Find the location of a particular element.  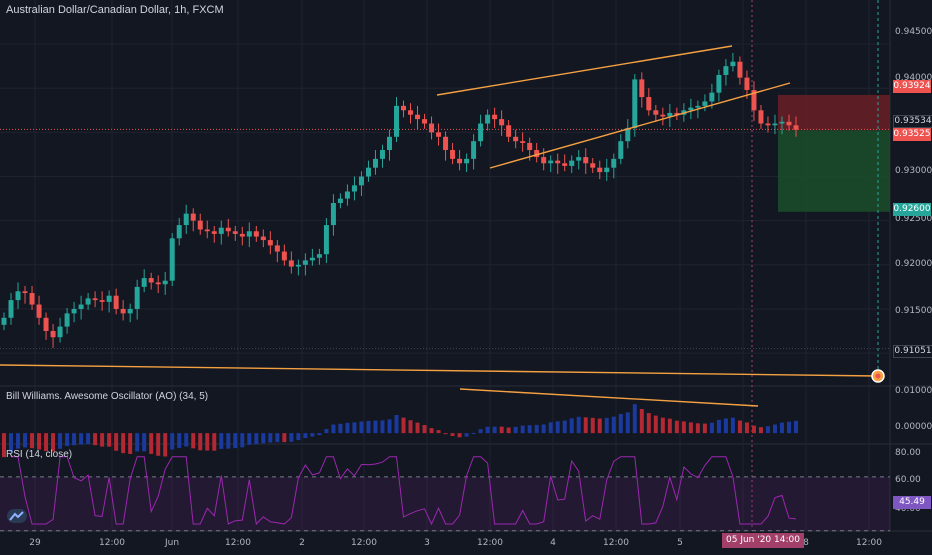

time-axis-label: 12:00 is located at coordinates (112, 543).